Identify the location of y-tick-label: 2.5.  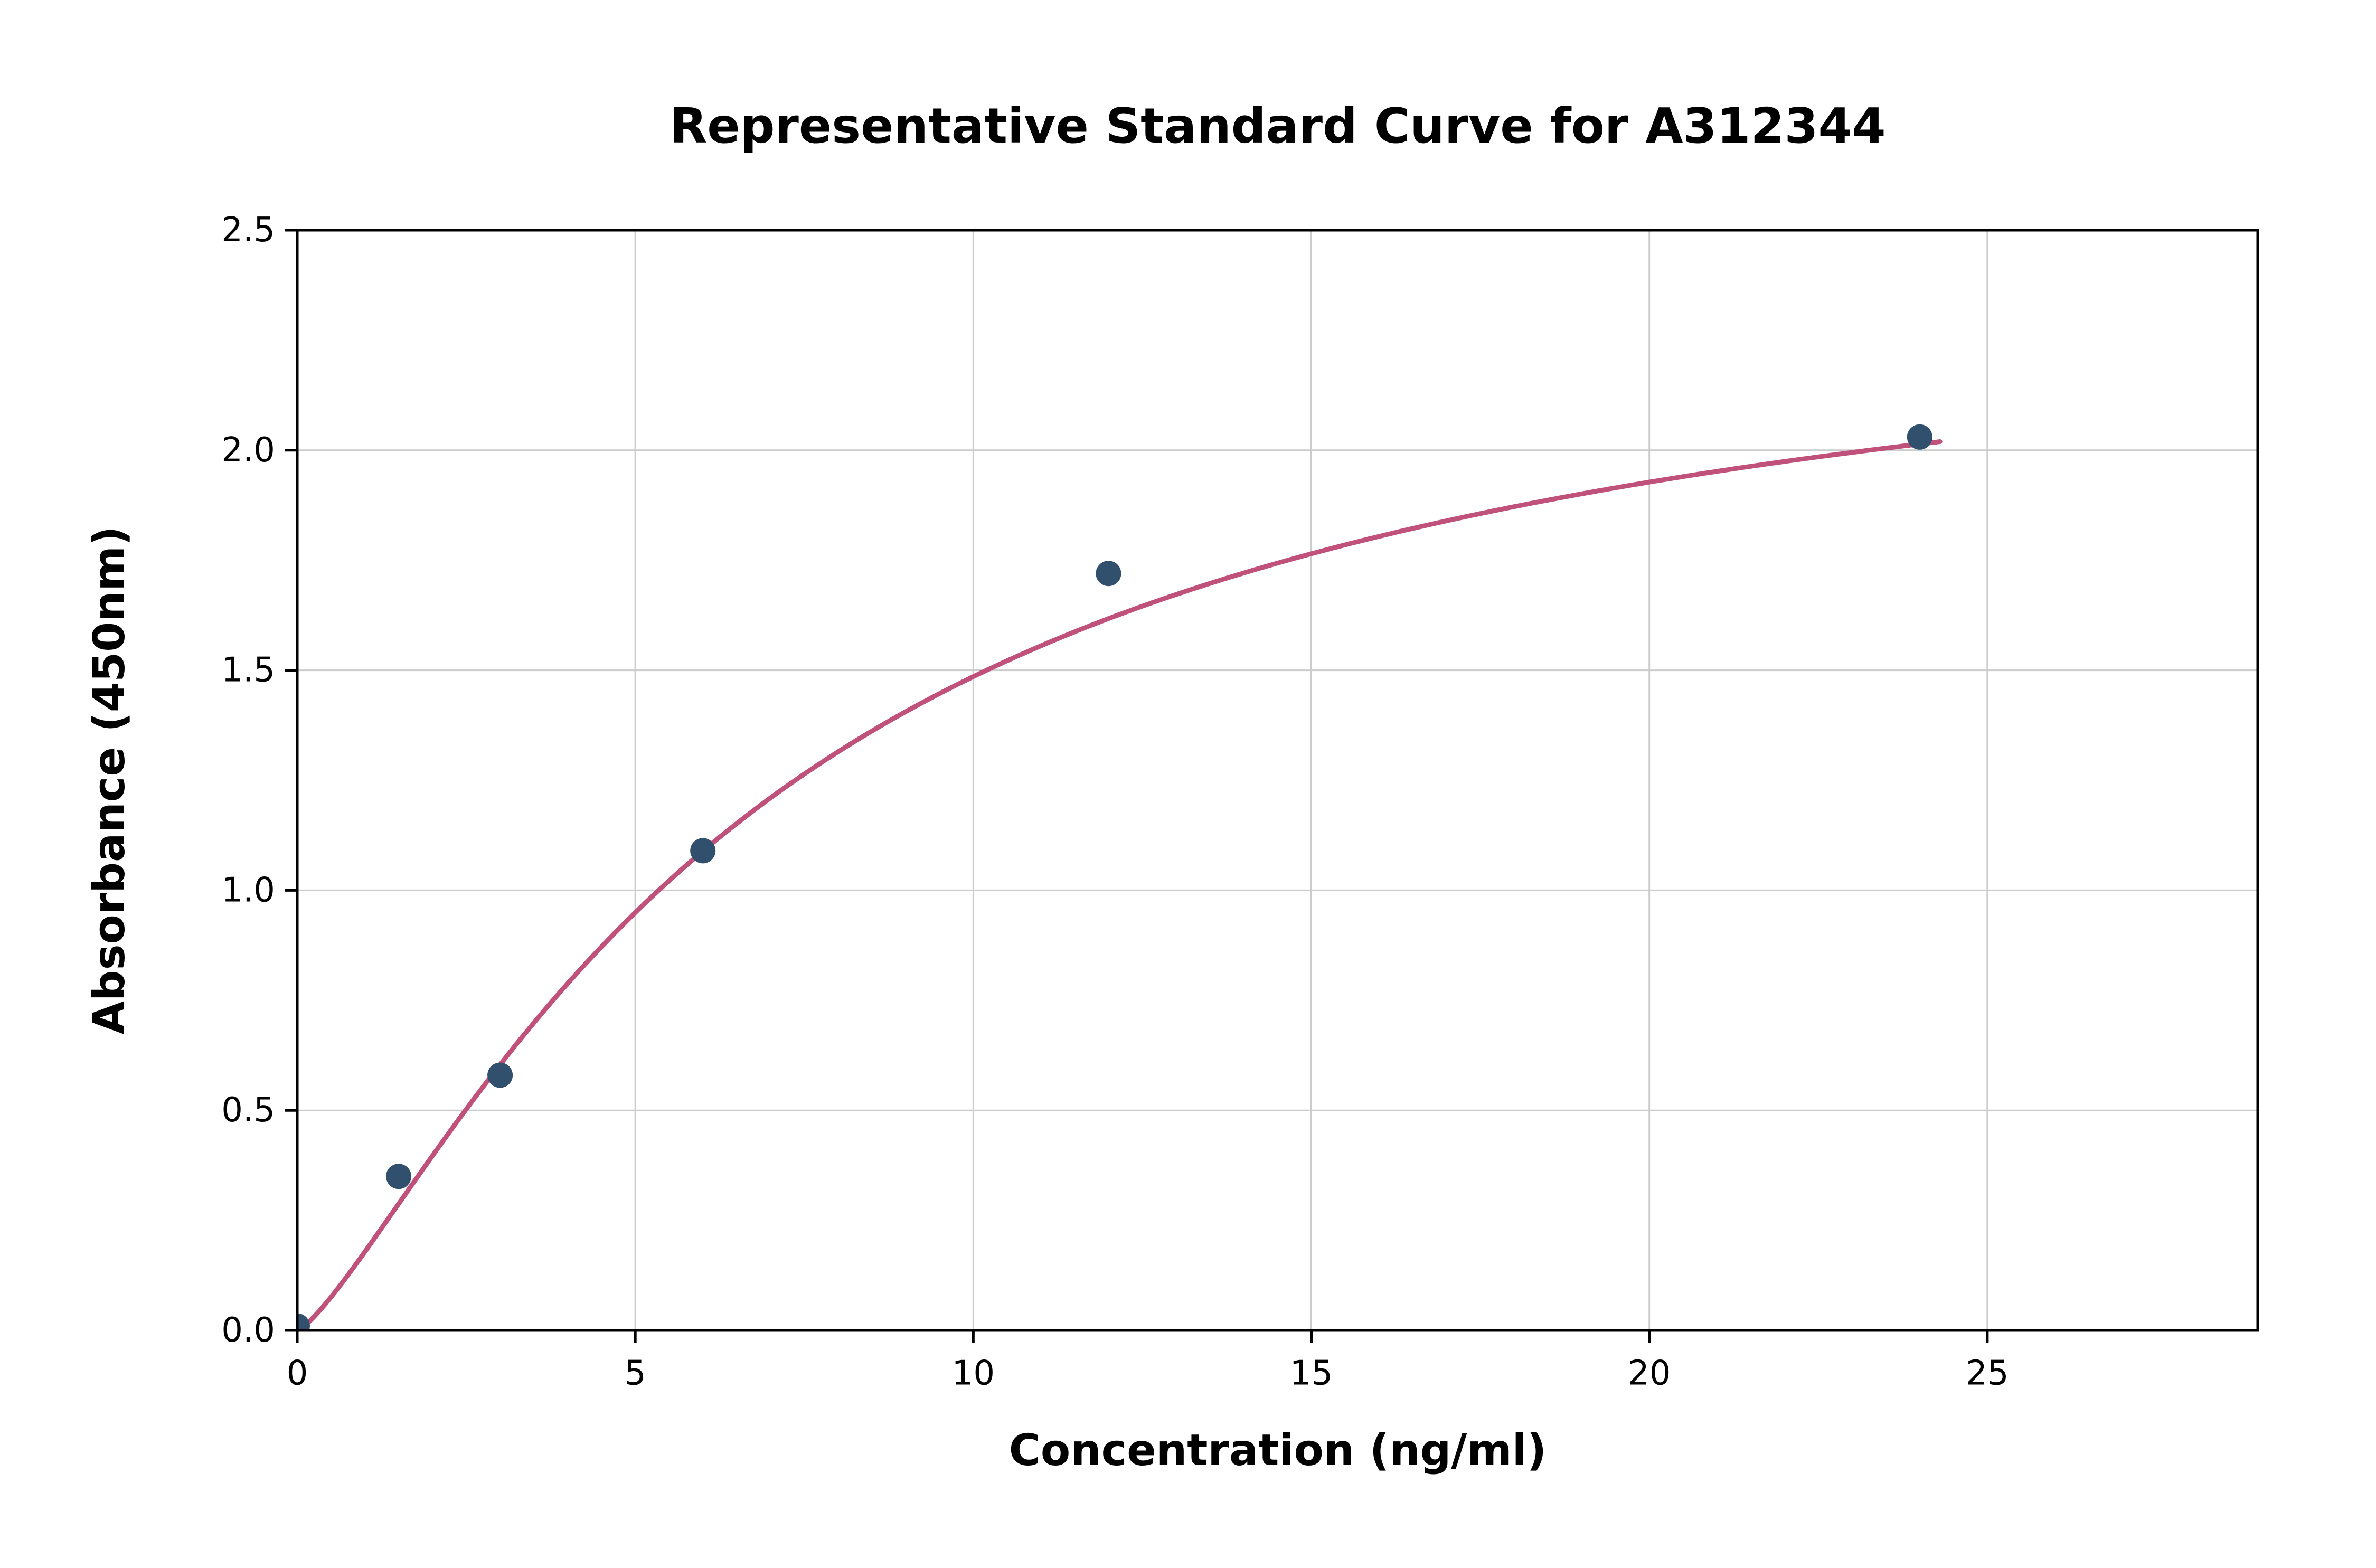
(248, 231).